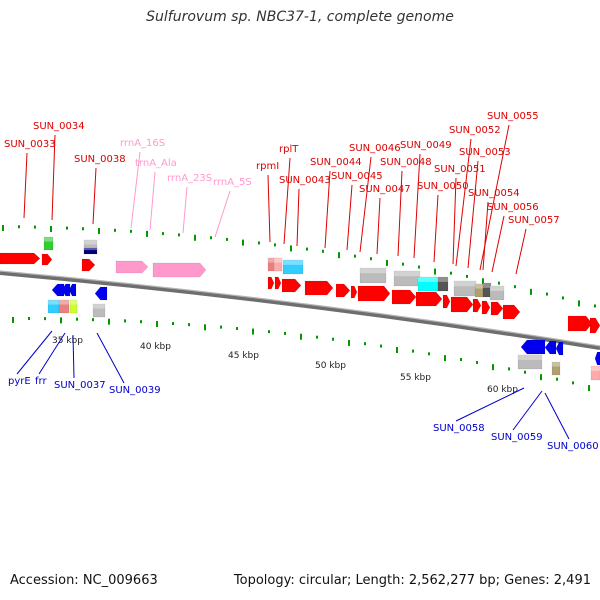 The width and height of the screenshot is (600, 600). Describe the element at coordinates (502, 390) in the screenshot. I see `scale-tick-label: 60 kbp` at that location.